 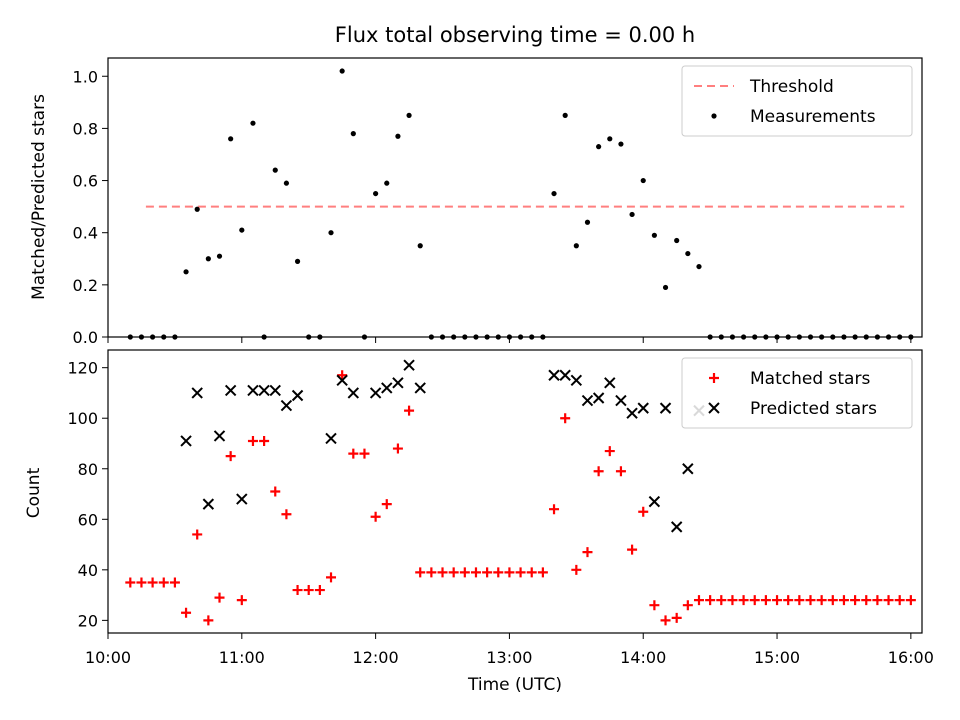 What do you see at coordinates (88, 469) in the screenshot?
I see `bottom-y-tick-label: 80` at bounding box center [88, 469].